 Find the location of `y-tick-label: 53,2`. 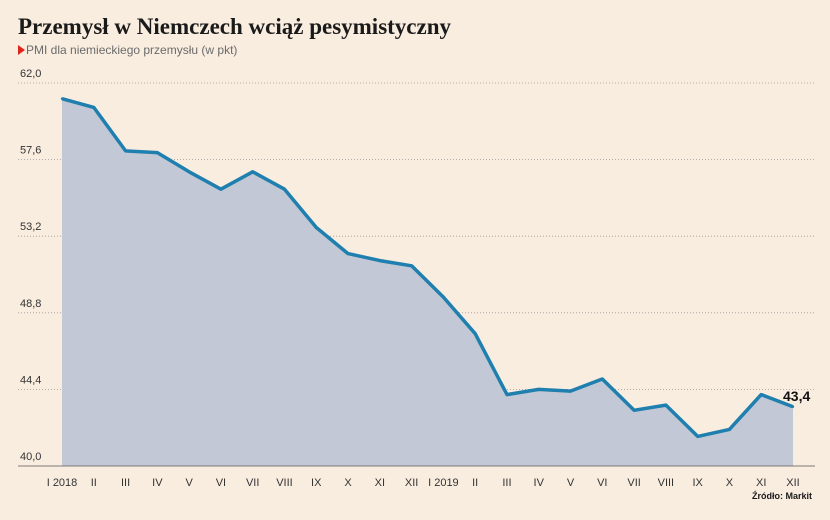

y-tick-label: 53,2 is located at coordinates (30, 227).